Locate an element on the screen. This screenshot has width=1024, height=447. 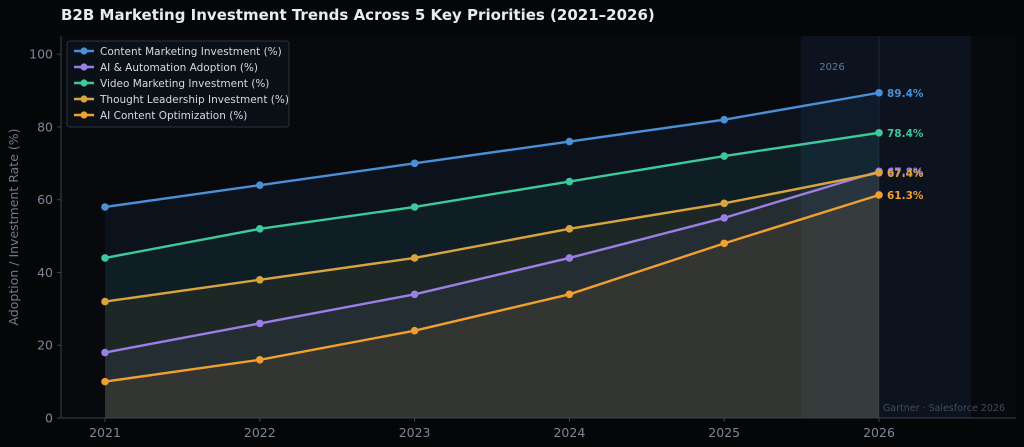
y-tick-label: 20 is located at coordinates (45, 345).